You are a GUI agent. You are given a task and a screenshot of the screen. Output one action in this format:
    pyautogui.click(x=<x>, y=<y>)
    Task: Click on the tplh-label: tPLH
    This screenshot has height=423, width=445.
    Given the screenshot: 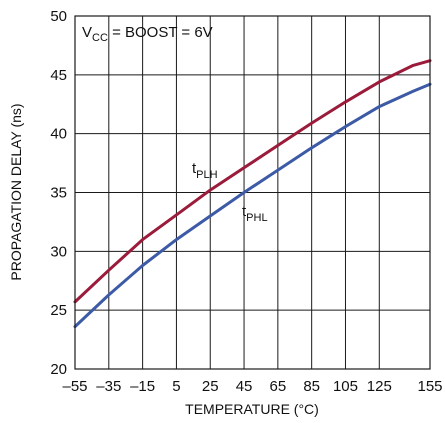 What is the action you would take?
    pyautogui.click(x=205, y=170)
    